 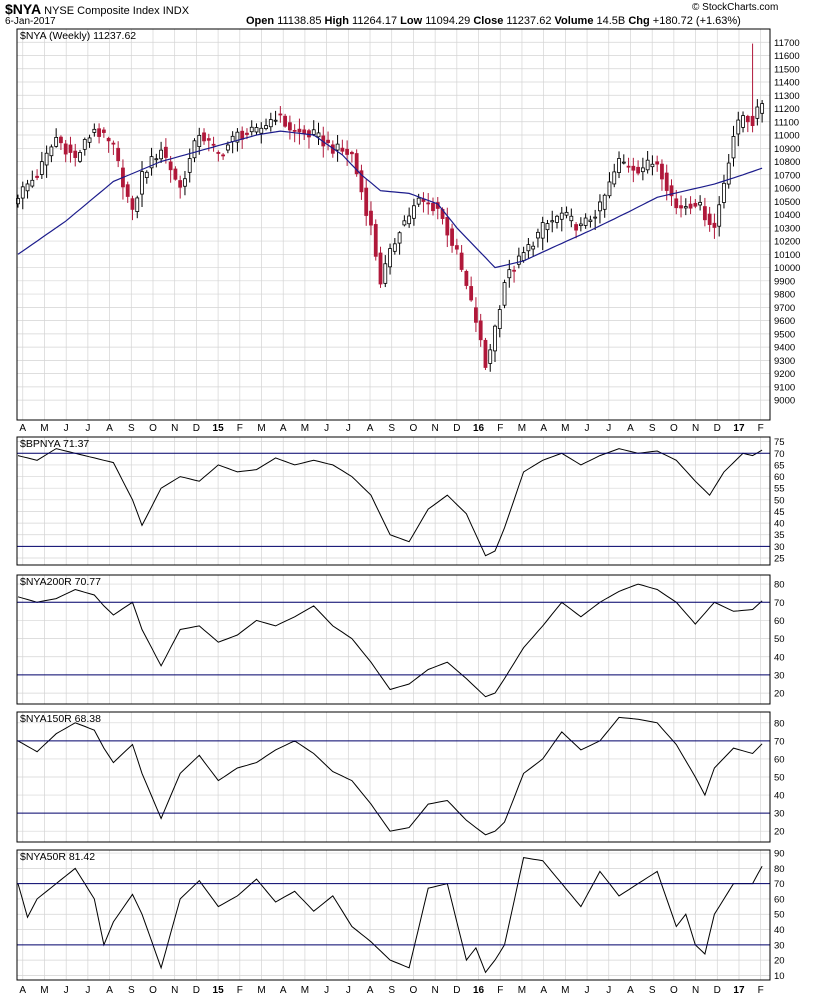 What do you see at coordinates (390, 776) in the screenshot?
I see `indicator-line` at bounding box center [390, 776].